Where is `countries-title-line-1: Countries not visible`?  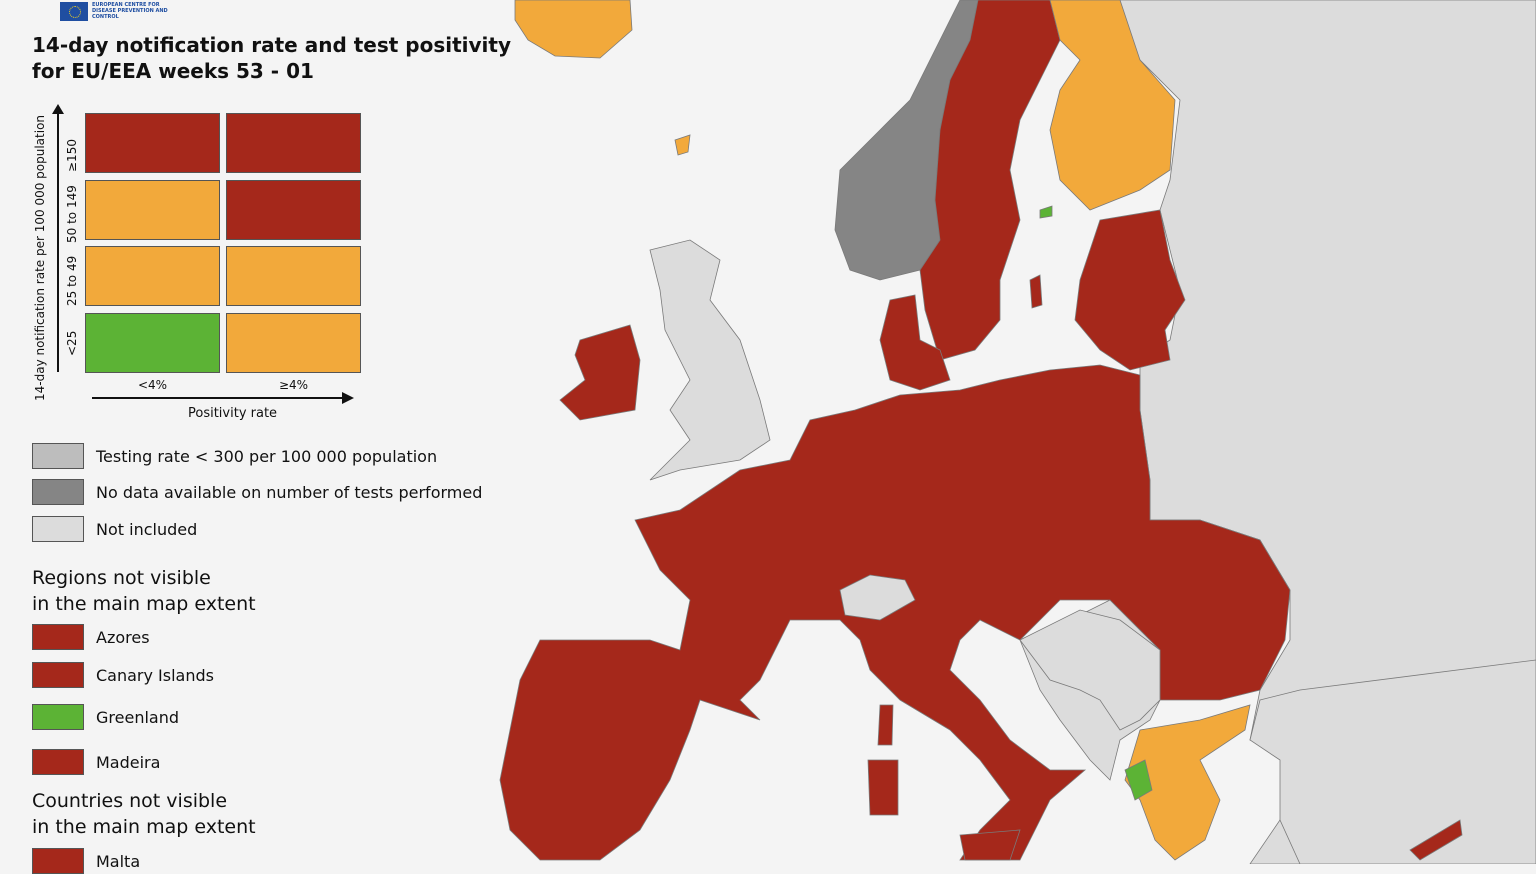
countries-title-line-1: Countries not visible is located at coordinates (130, 801).